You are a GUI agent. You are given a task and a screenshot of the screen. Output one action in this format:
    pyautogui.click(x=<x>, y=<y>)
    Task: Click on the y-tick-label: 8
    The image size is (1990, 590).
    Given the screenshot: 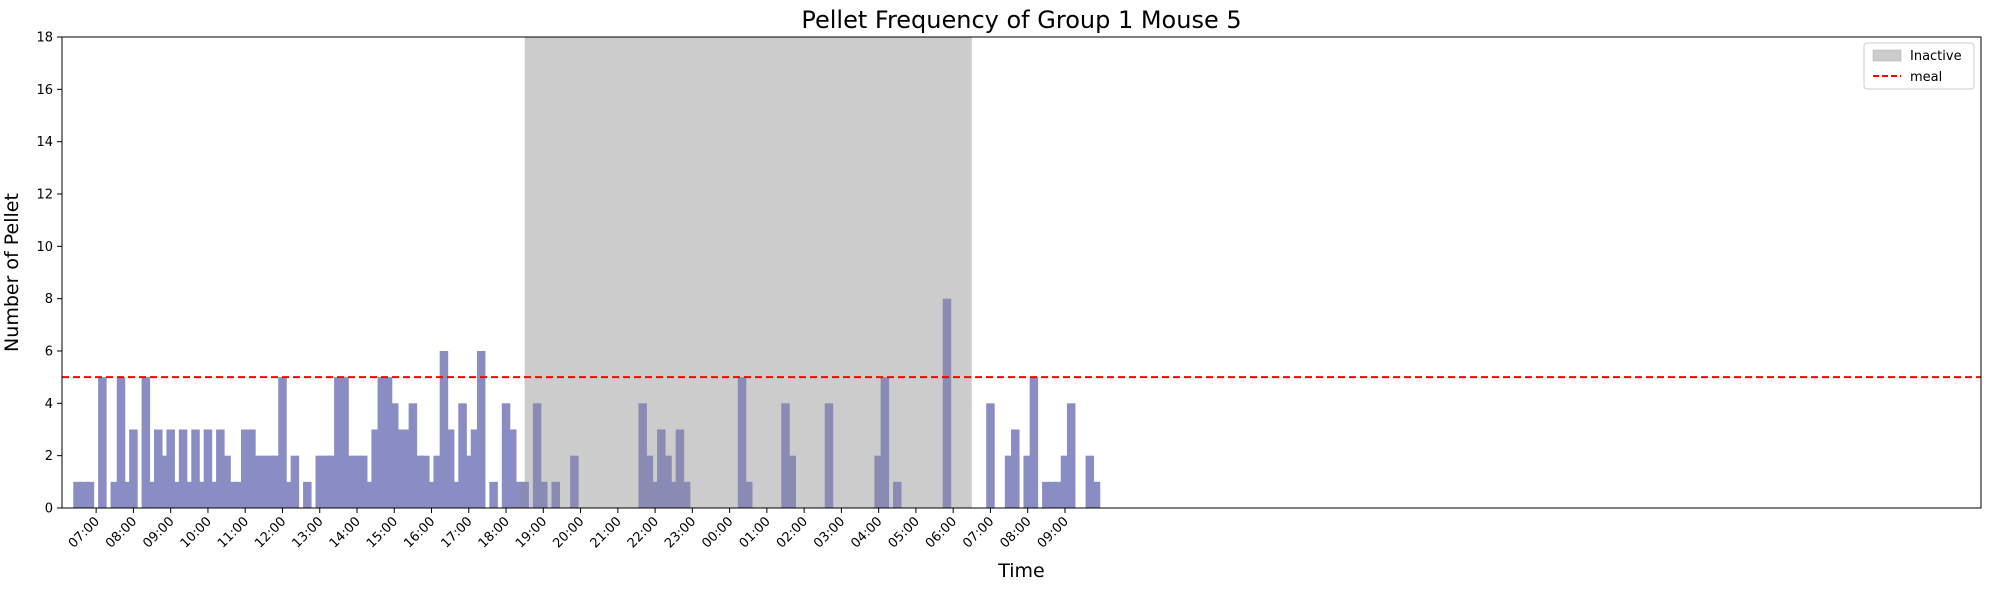 What is the action you would take?
    pyautogui.click(x=49, y=299)
    